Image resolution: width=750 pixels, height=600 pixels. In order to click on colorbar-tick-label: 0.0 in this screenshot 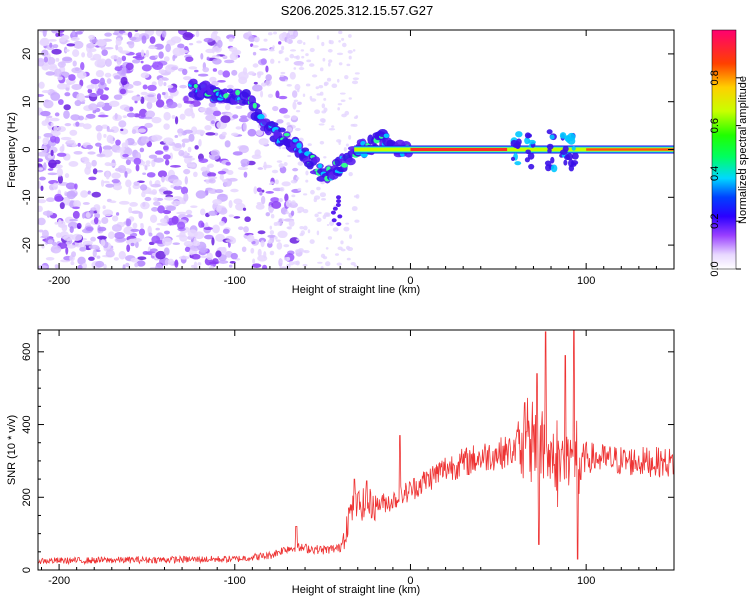, I will do `click(715, 268)`.